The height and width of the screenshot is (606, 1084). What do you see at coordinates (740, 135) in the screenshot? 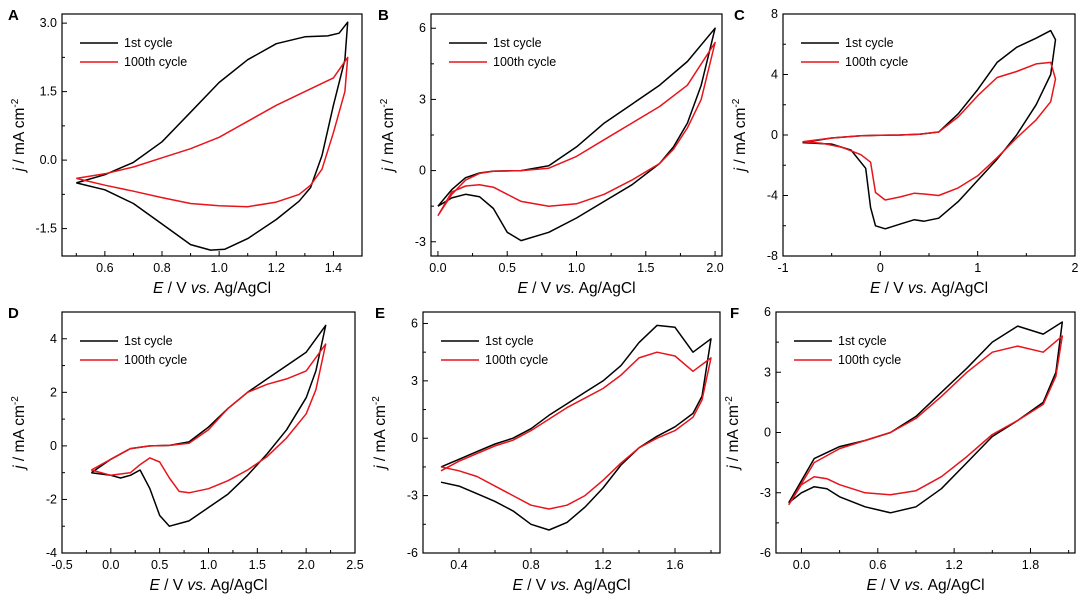
I see `y-axis-label-c: j / mA cm-2` at bounding box center [740, 135].